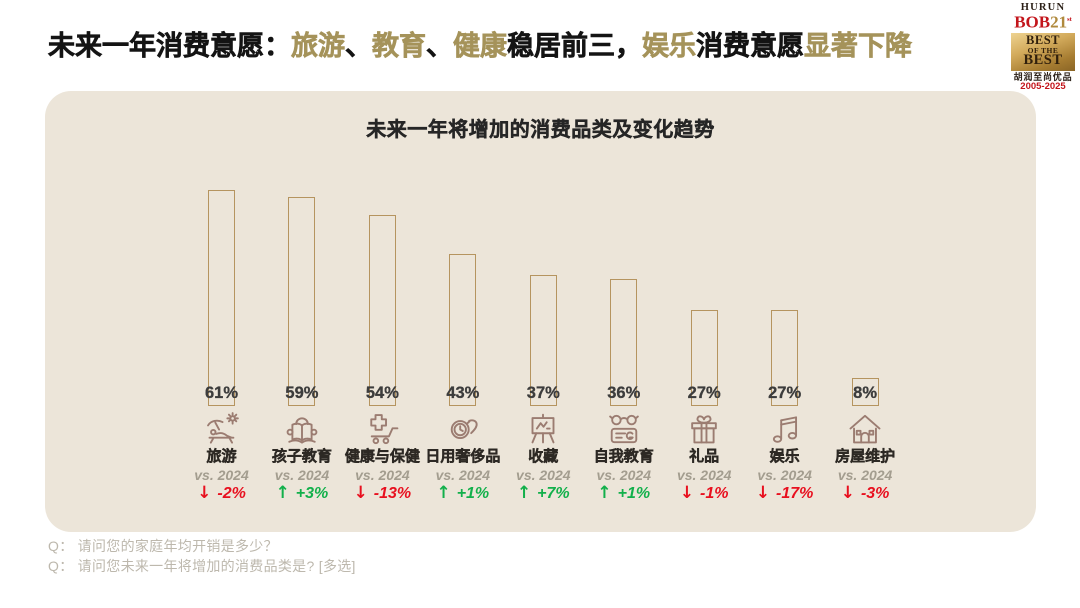 The width and height of the screenshot is (1080, 608). What do you see at coordinates (463, 330) in the screenshot?
I see `bar-日用奢侈品` at bounding box center [463, 330].